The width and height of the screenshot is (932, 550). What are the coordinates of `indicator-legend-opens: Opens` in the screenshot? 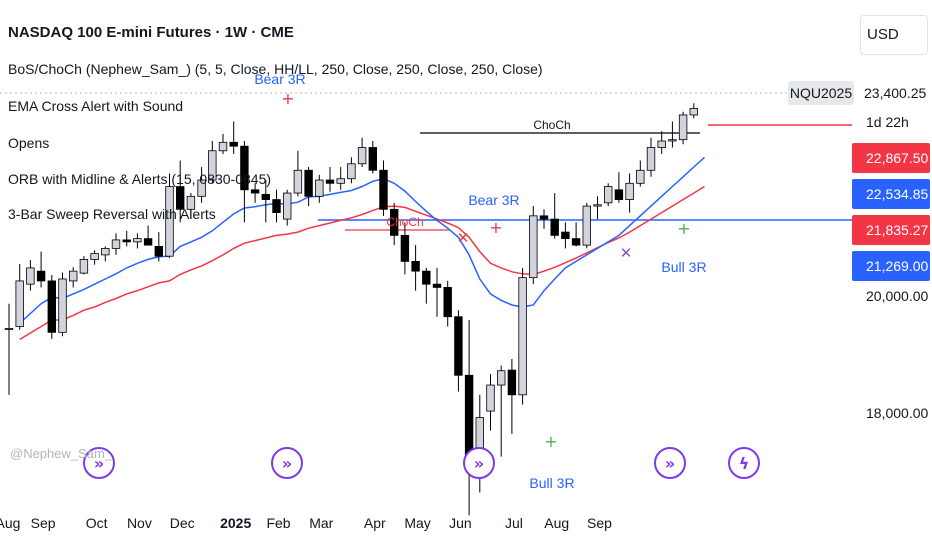 It's located at (29, 143).